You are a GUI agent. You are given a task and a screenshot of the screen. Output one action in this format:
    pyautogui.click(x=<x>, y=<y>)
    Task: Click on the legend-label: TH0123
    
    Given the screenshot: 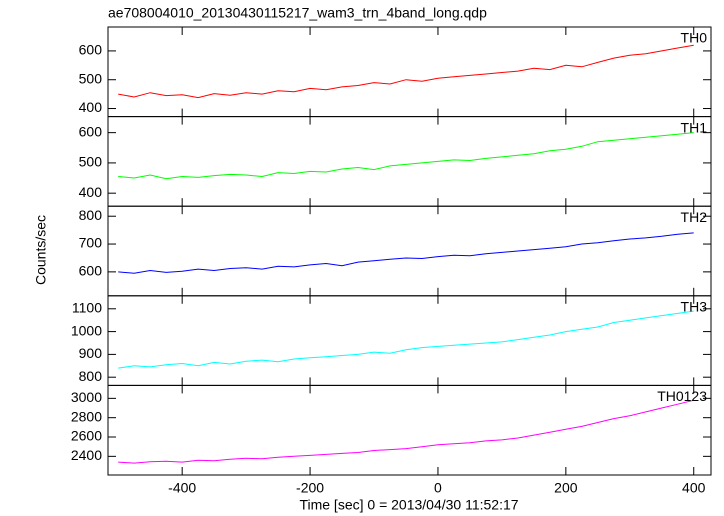 What is the action you would take?
    pyautogui.click(x=682, y=396)
    